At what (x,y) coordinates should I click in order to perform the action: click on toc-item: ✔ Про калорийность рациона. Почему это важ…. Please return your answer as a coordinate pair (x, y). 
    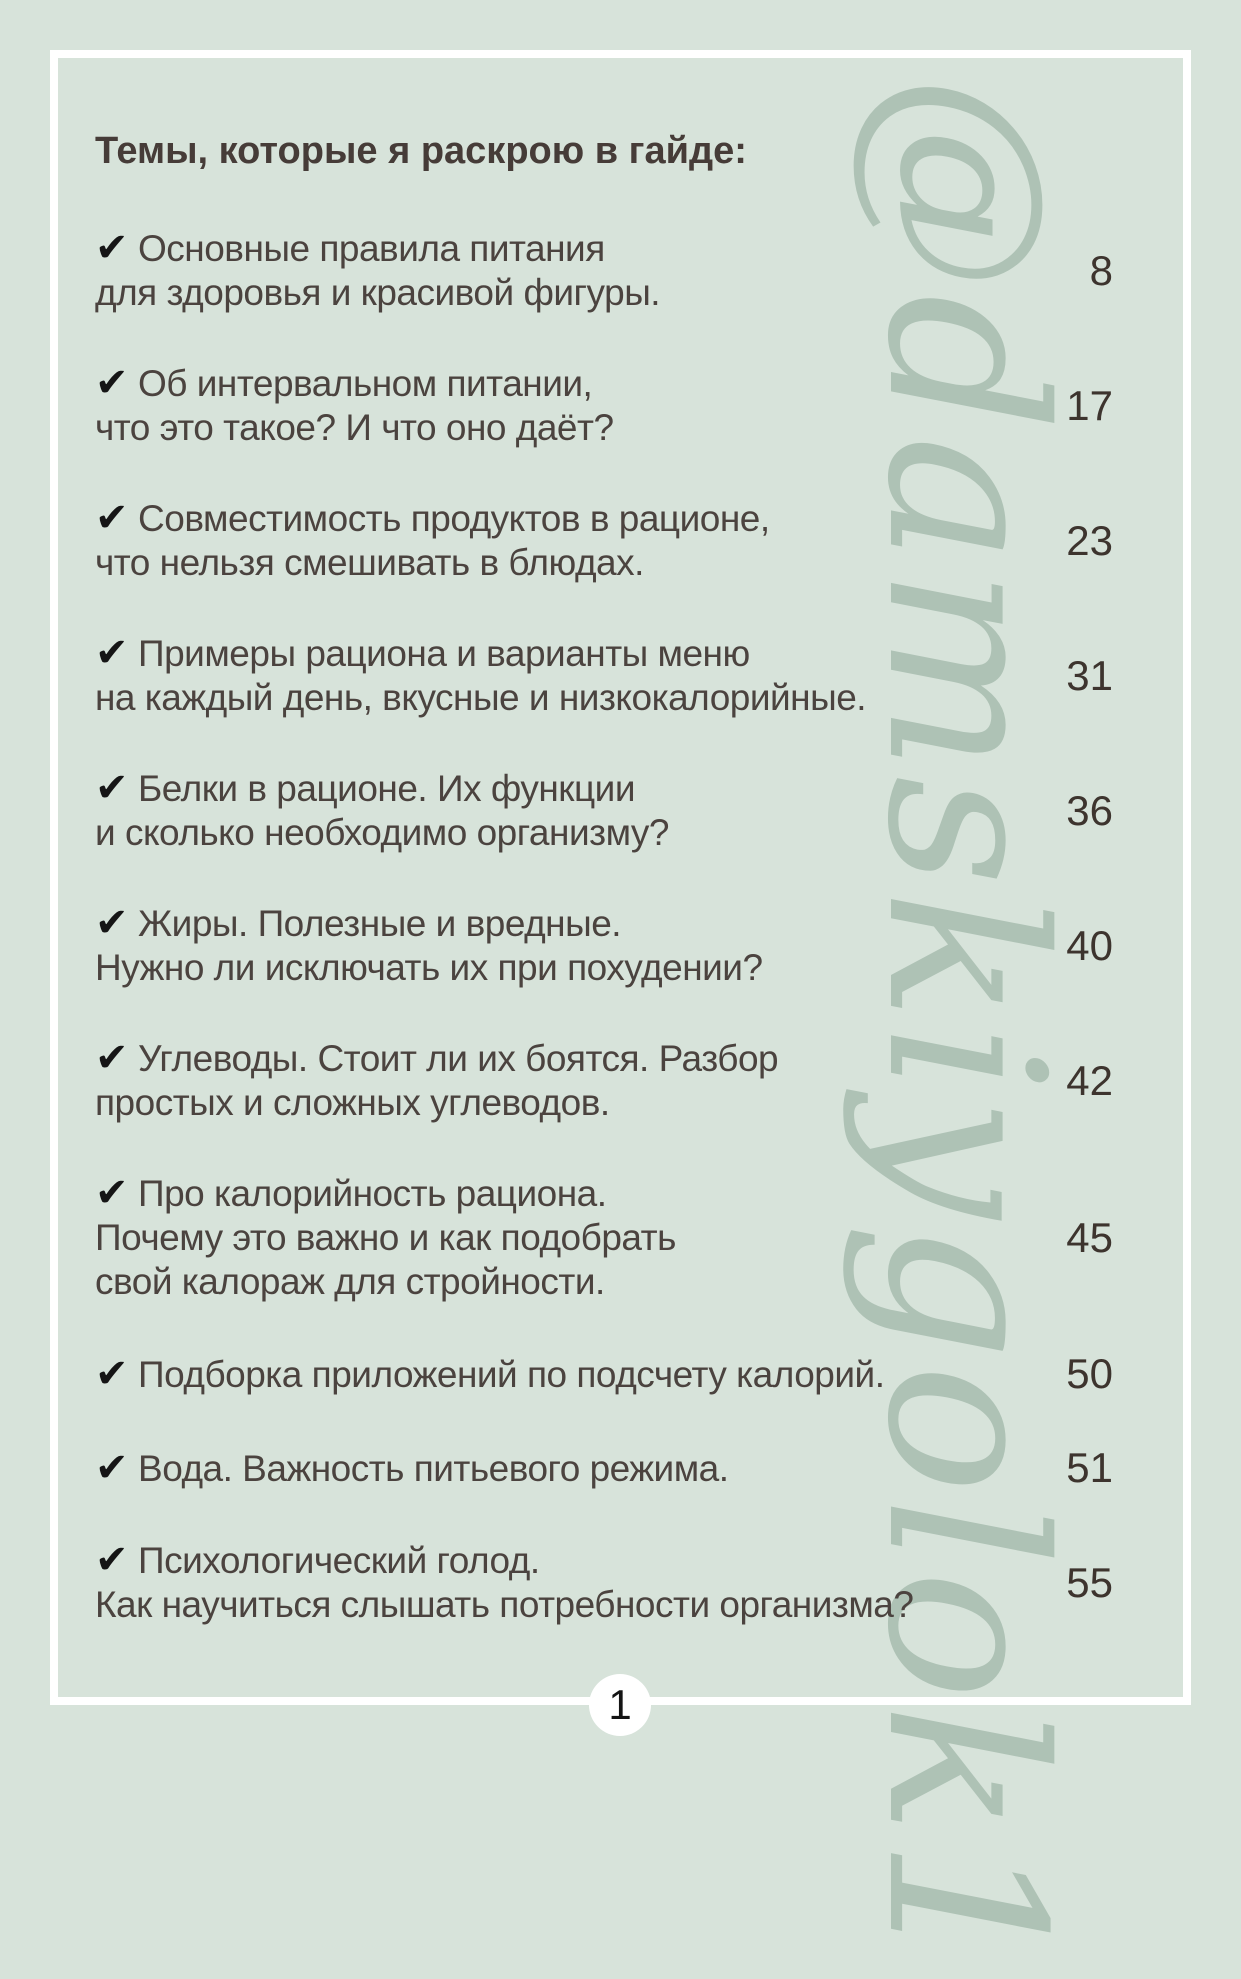
    Looking at the image, I should click on (604, 1237).